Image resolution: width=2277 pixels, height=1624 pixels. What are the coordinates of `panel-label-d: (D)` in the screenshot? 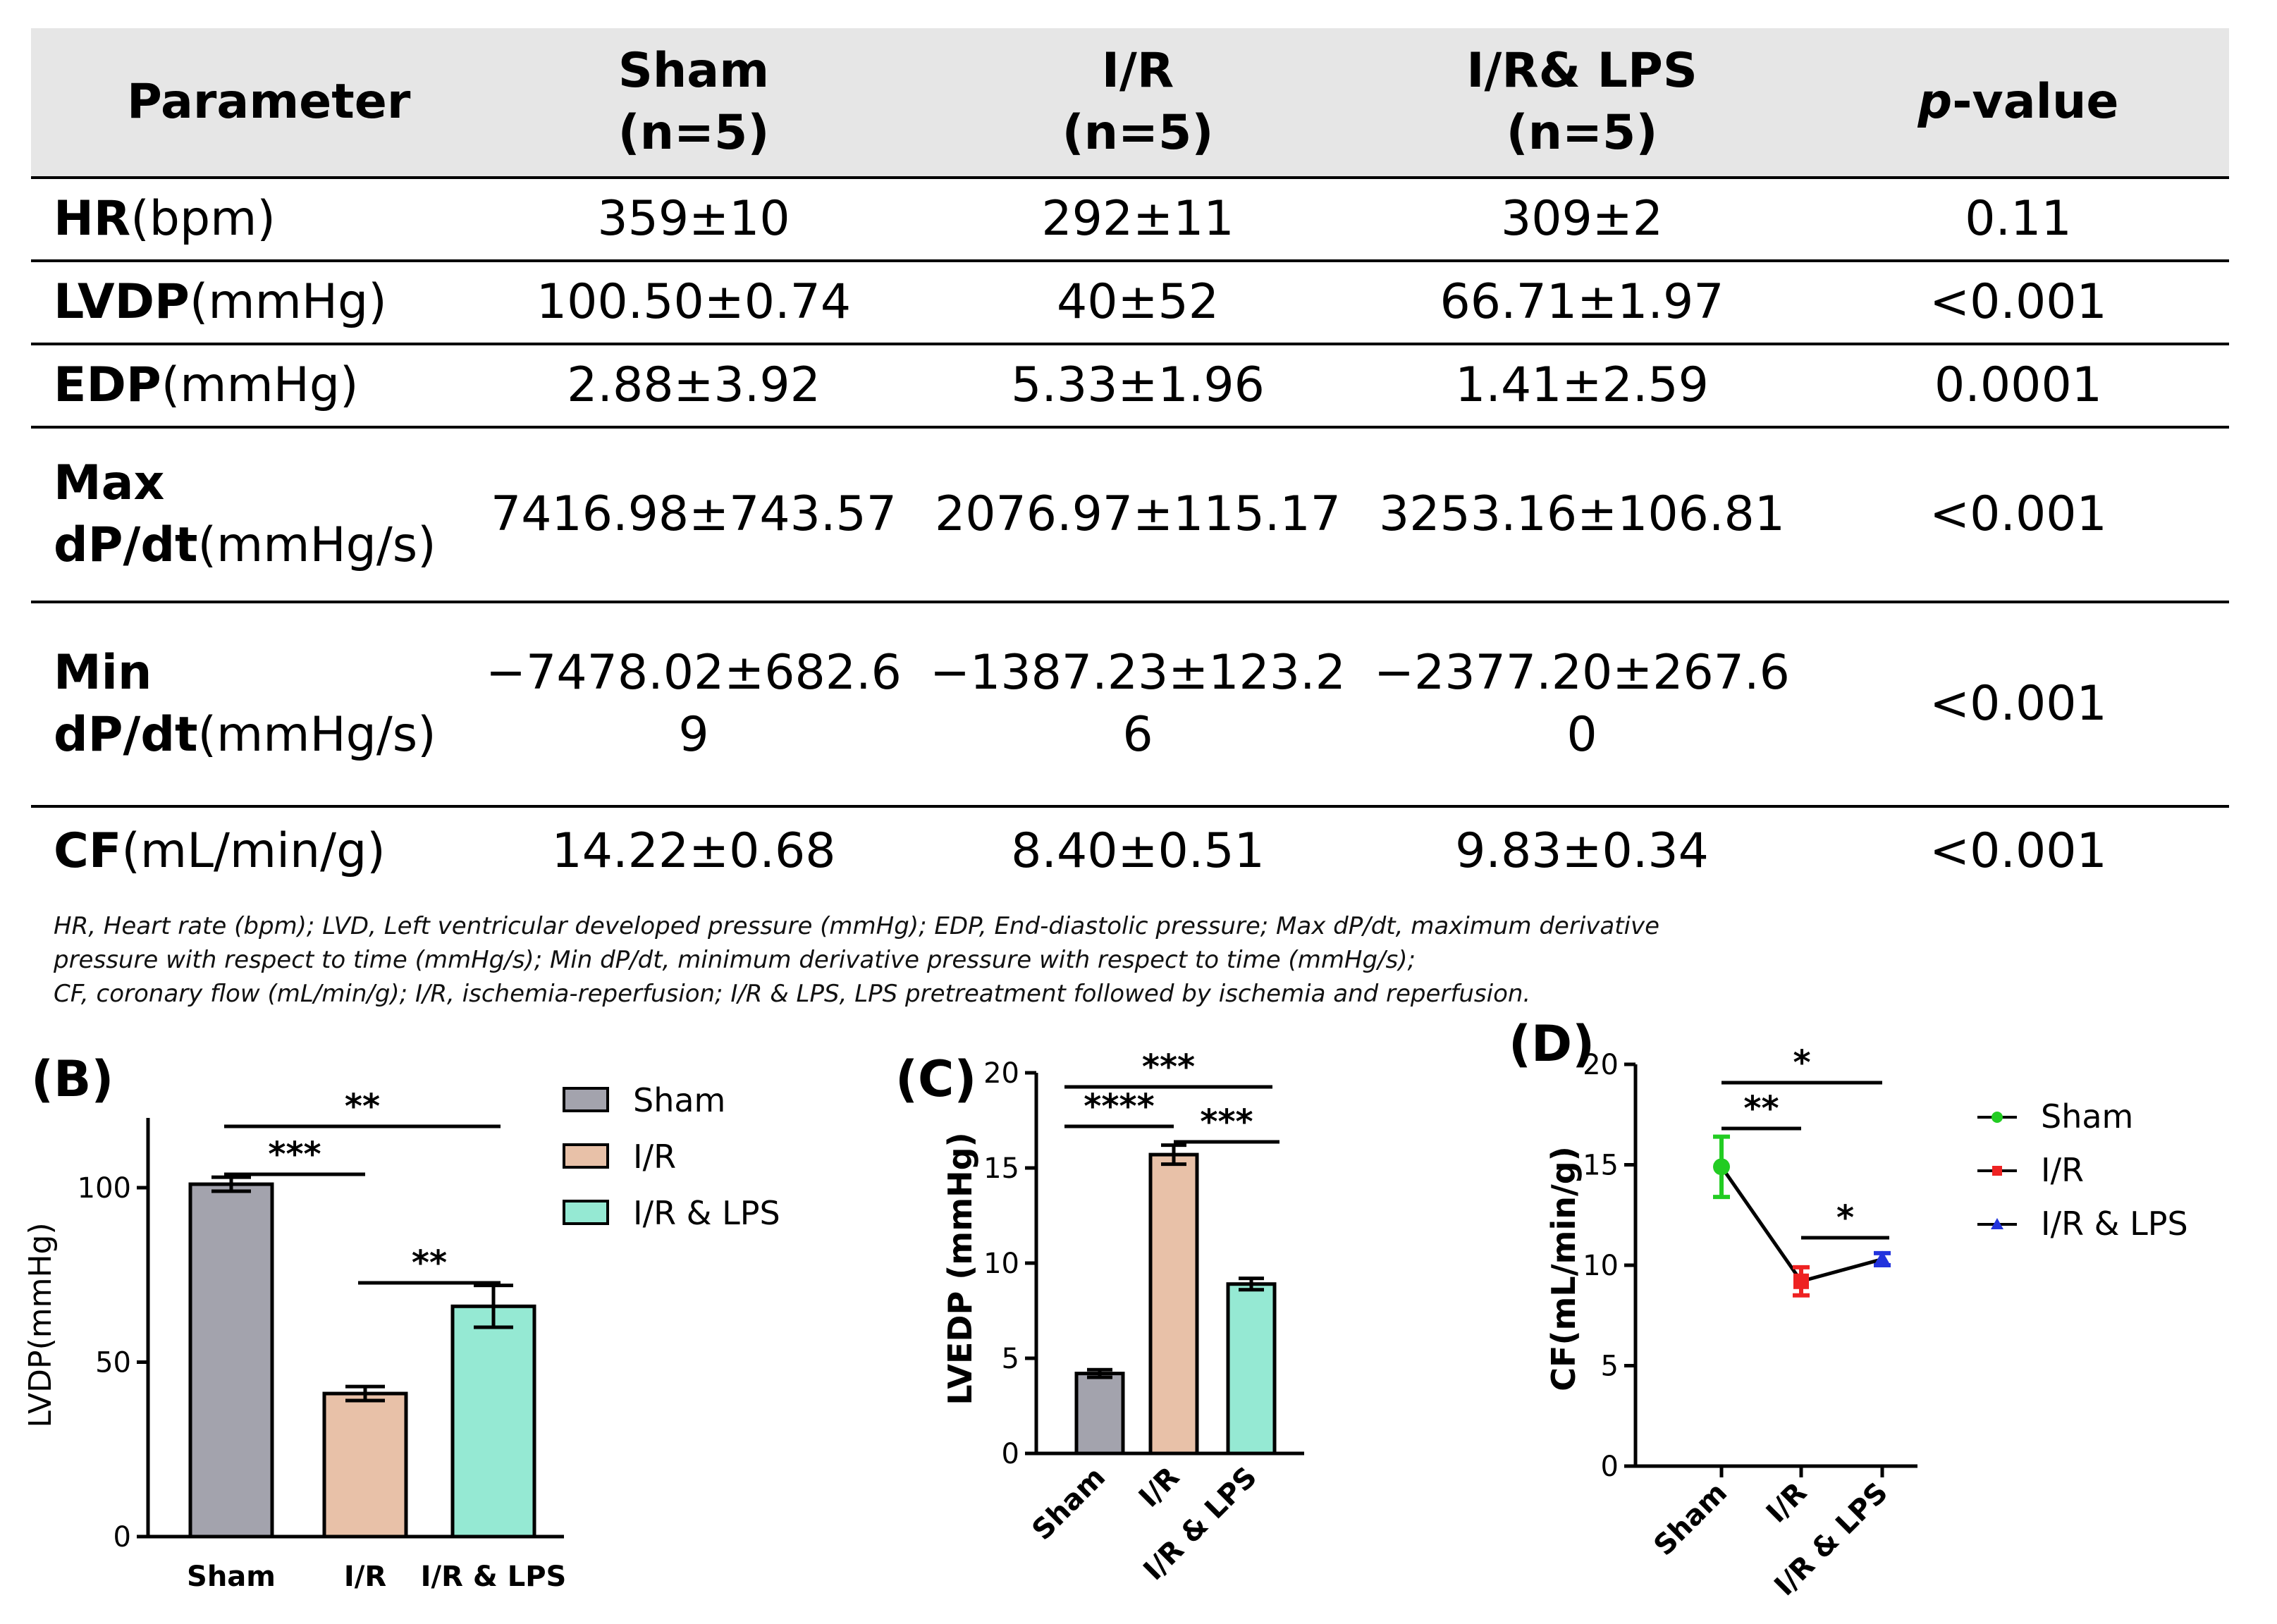 It's located at (1552, 1044).